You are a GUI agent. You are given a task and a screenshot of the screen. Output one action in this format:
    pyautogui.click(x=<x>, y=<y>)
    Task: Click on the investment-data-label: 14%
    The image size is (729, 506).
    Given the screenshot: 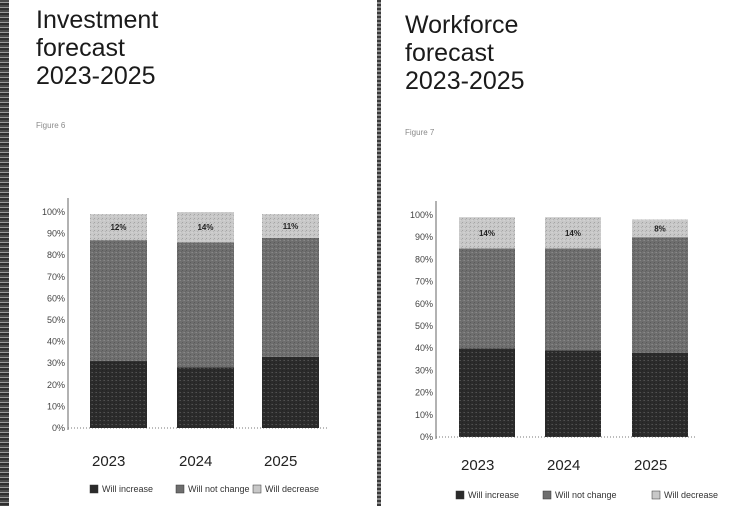 What is the action you would take?
    pyautogui.click(x=205, y=227)
    